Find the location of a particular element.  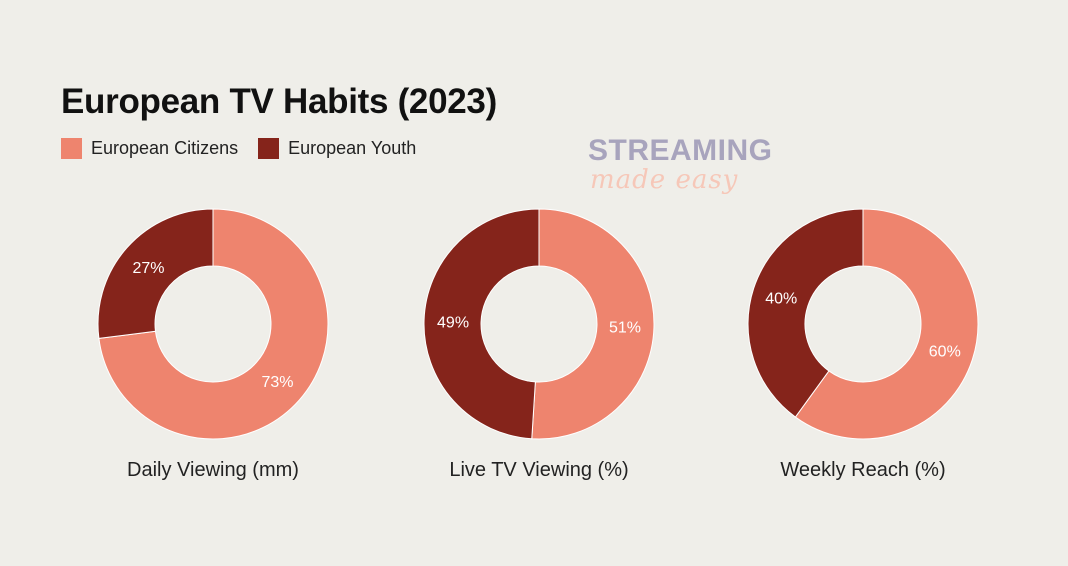

logo-sub-text: made easy is located at coordinates (664, 180).